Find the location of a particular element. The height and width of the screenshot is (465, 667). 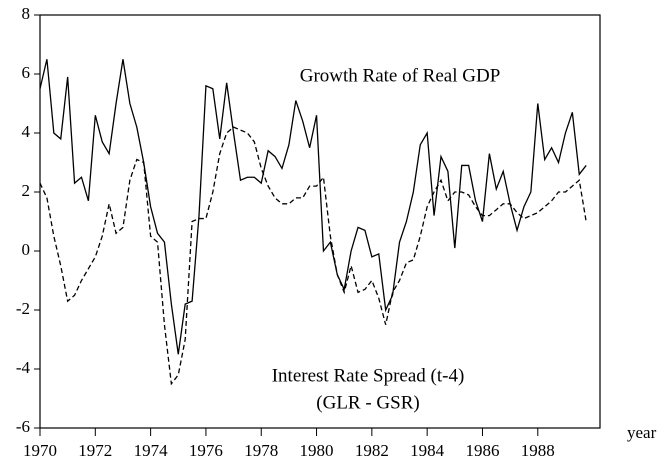

y-tick-label: 2 is located at coordinates (26, 190).